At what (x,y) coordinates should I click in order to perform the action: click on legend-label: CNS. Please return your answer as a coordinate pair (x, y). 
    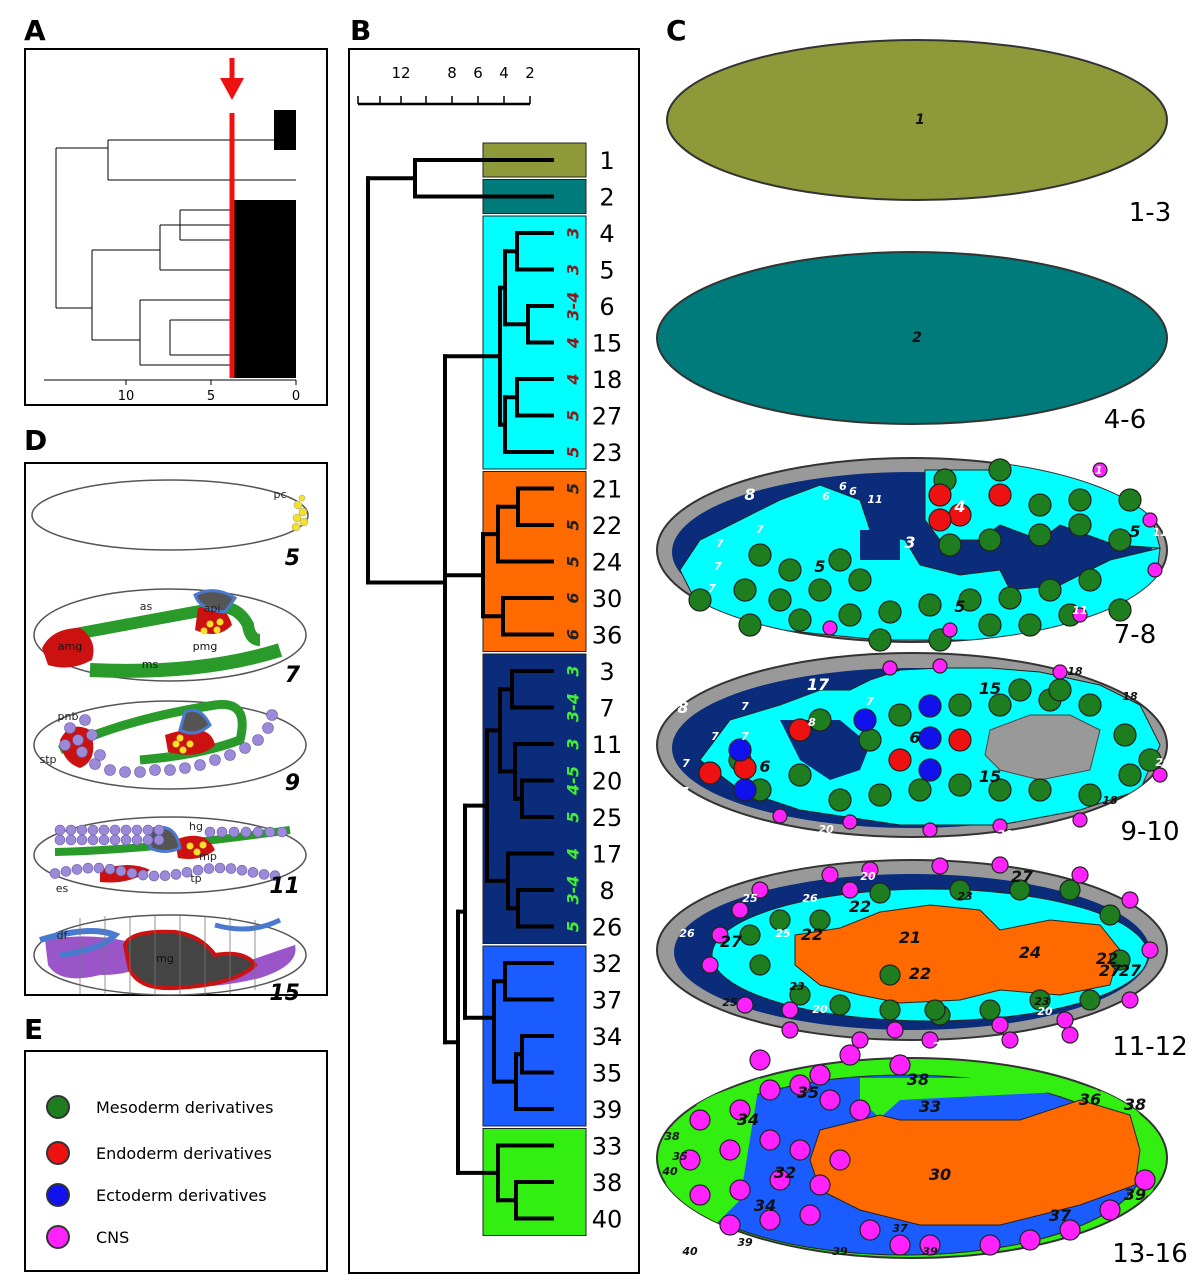
    Looking at the image, I should click on (113, 1237).